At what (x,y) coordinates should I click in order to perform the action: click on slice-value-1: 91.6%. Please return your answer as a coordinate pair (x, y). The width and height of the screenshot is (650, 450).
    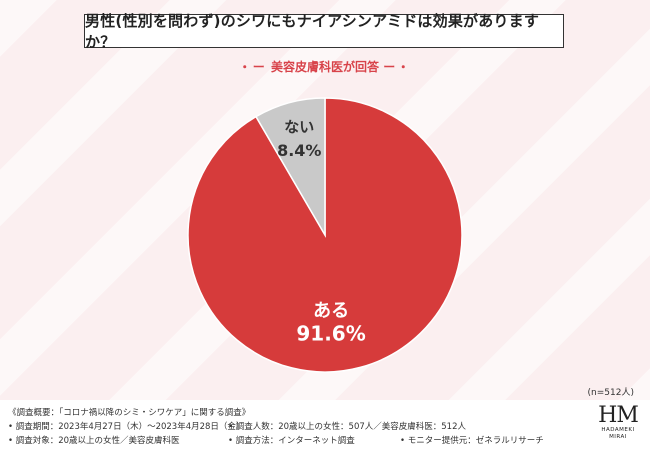
    Looking at the image, I should click on (330, 334).